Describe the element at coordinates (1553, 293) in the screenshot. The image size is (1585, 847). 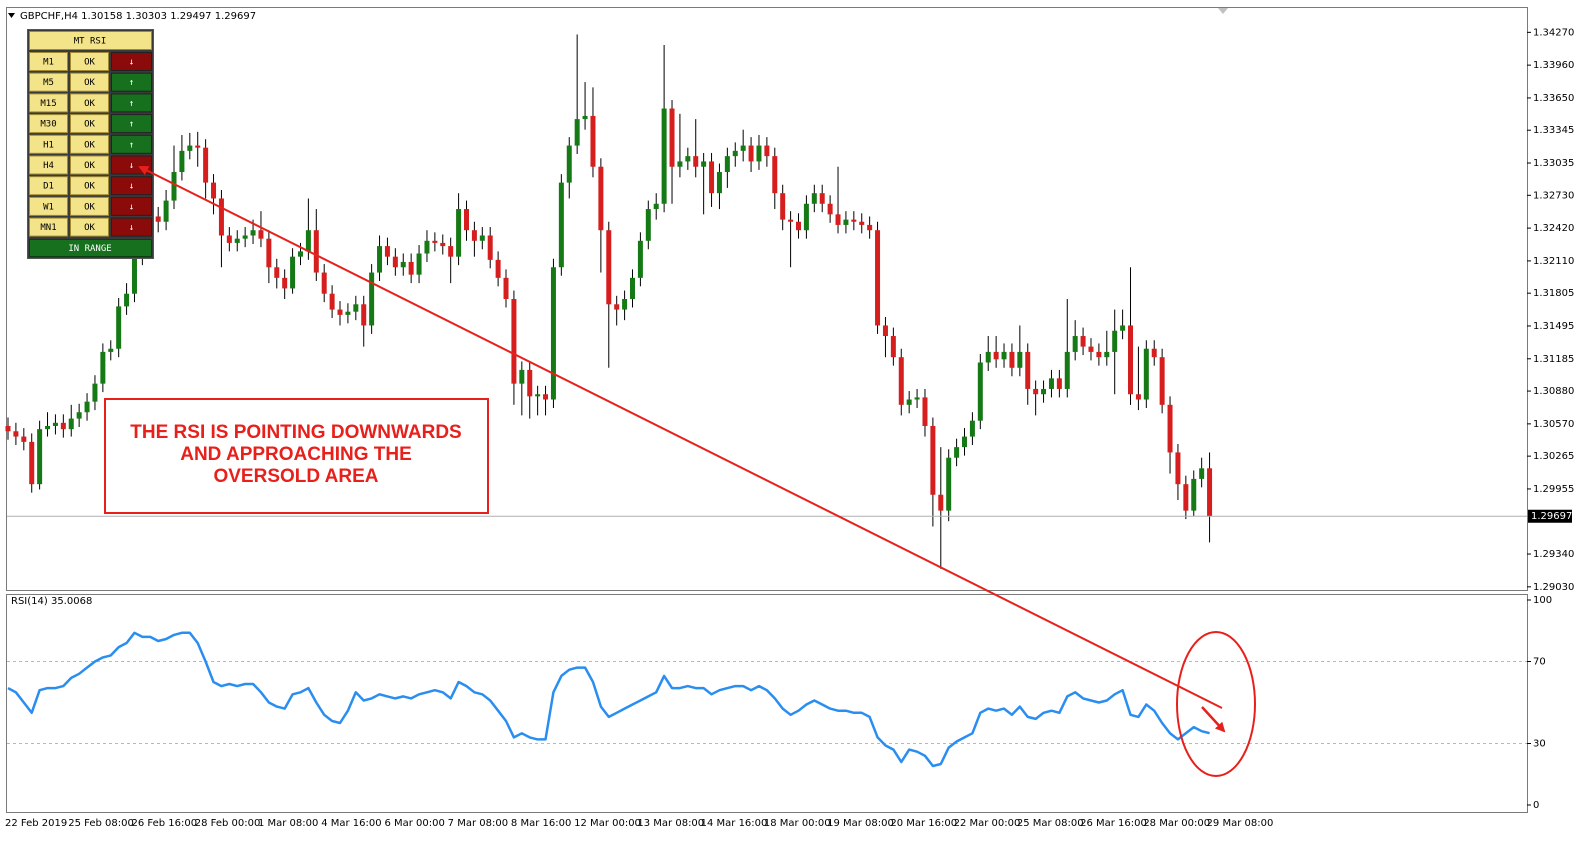
I see `y-tick-label: 1.31805` at that location.